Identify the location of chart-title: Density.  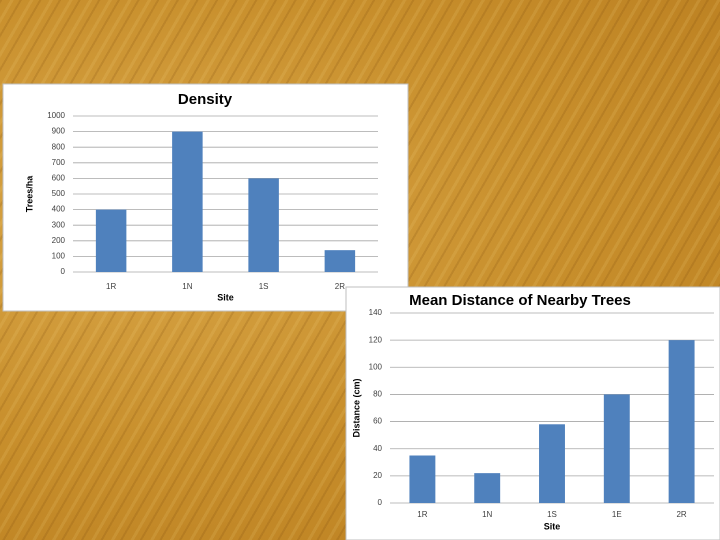
(205, 99).